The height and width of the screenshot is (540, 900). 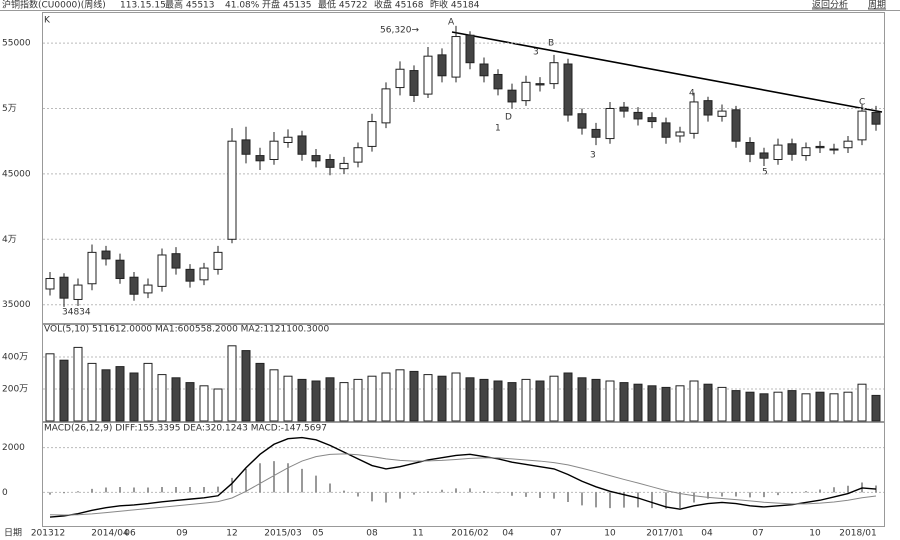 I want to click on annotation: D, so click(x=508, y=118).